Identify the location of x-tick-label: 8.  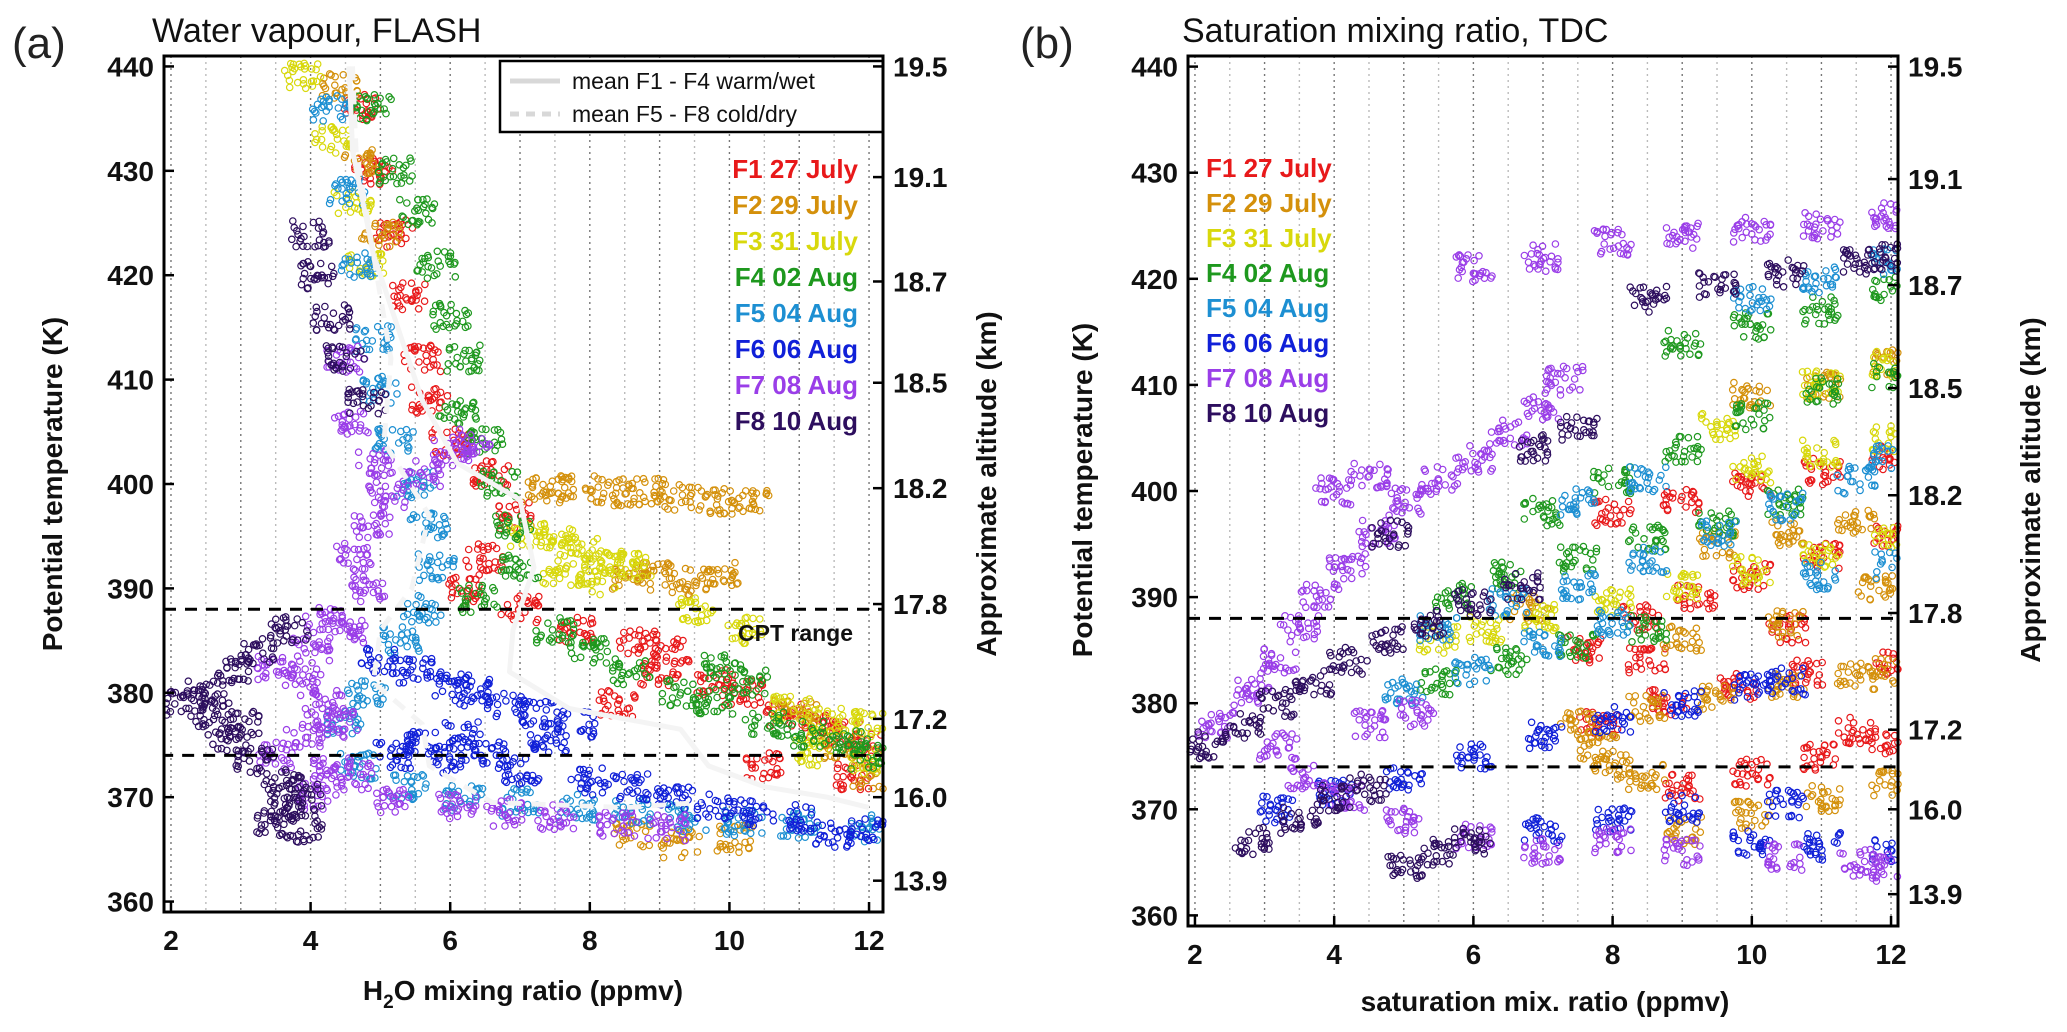
(590, 940).